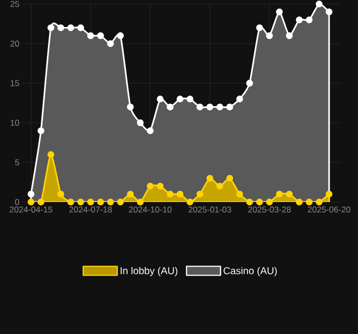 Image resolution: width=358 pixels, height=334 pixels. I want to click on y-tick-label: 15, so click(15, 83).